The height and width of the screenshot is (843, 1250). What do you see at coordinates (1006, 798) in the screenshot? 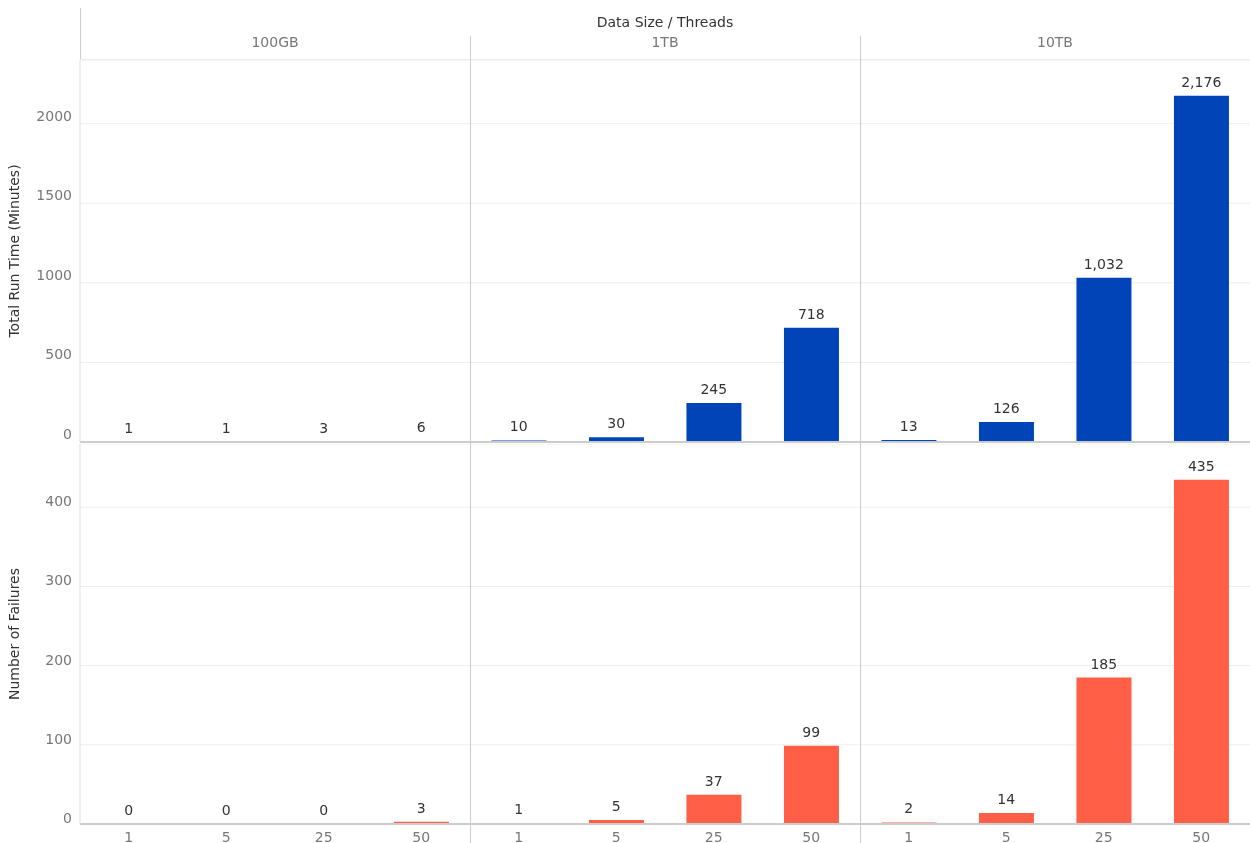
I see `data-label: 14` at bounding box center [1006, 798].